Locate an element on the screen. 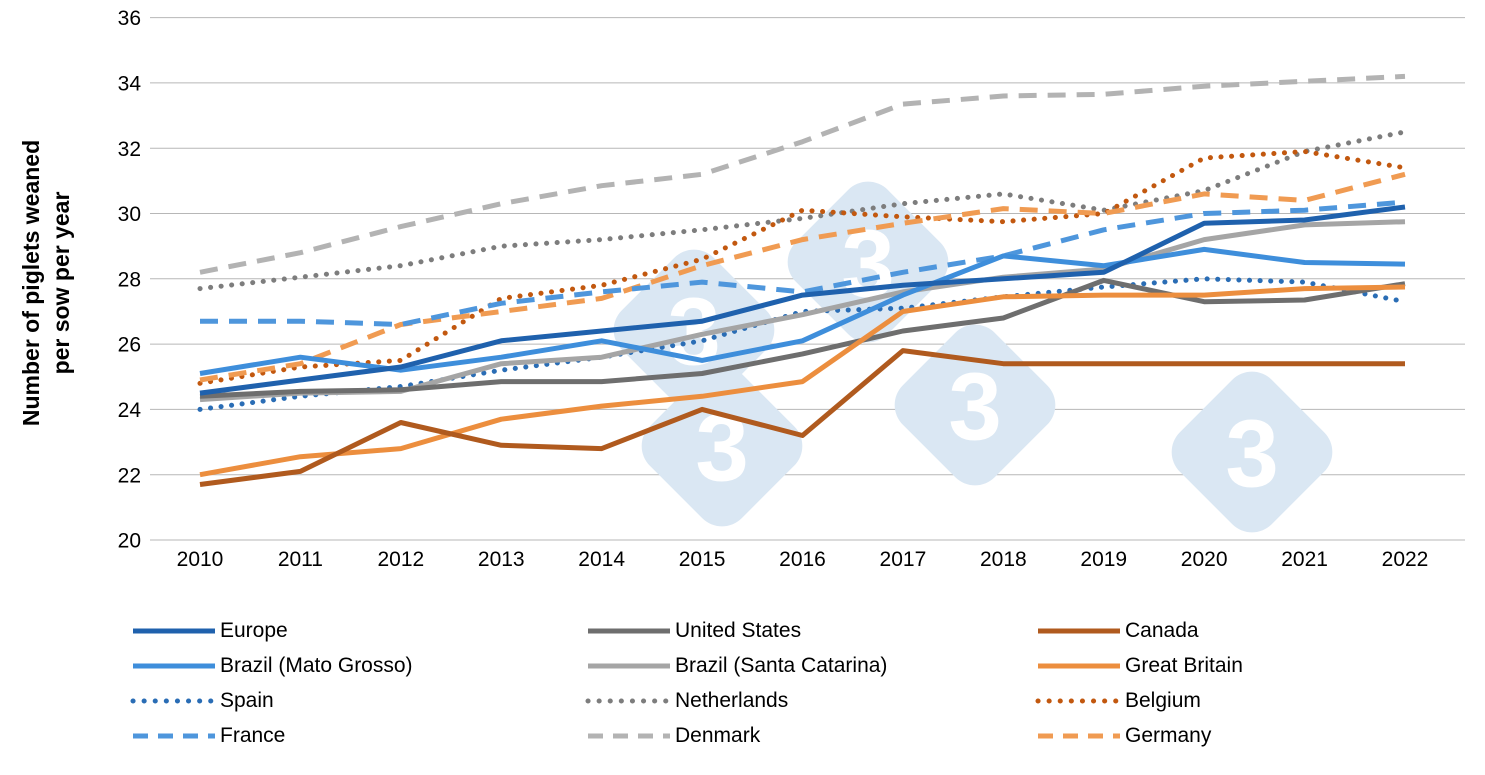  x-tick-label-2015: 2015 is located at coordinates (702, 559).